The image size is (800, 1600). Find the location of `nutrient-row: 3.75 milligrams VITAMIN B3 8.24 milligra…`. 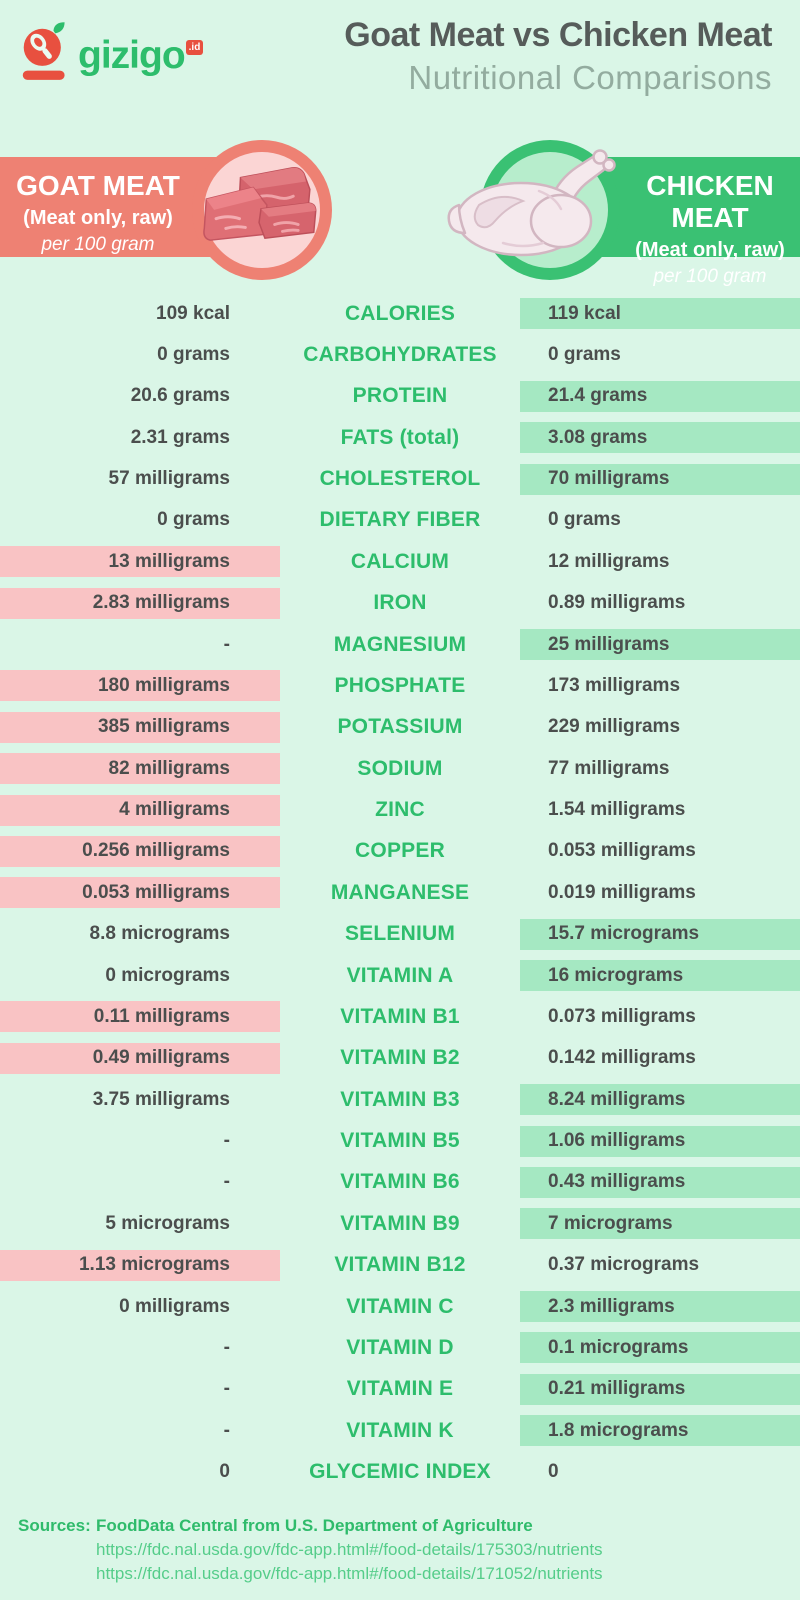

nutrient-row: 3.75 milligrams VITAMIN B3 8.24 milligra… is located at coordinates (400, 1099).